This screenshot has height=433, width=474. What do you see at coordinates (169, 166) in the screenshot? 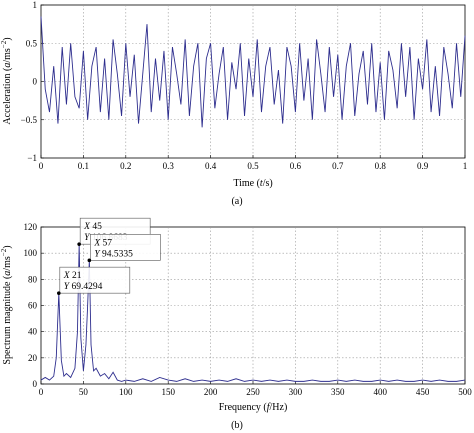
I see `chart-a-x-tick-label: 0.3` at bounding box center [169, 166].